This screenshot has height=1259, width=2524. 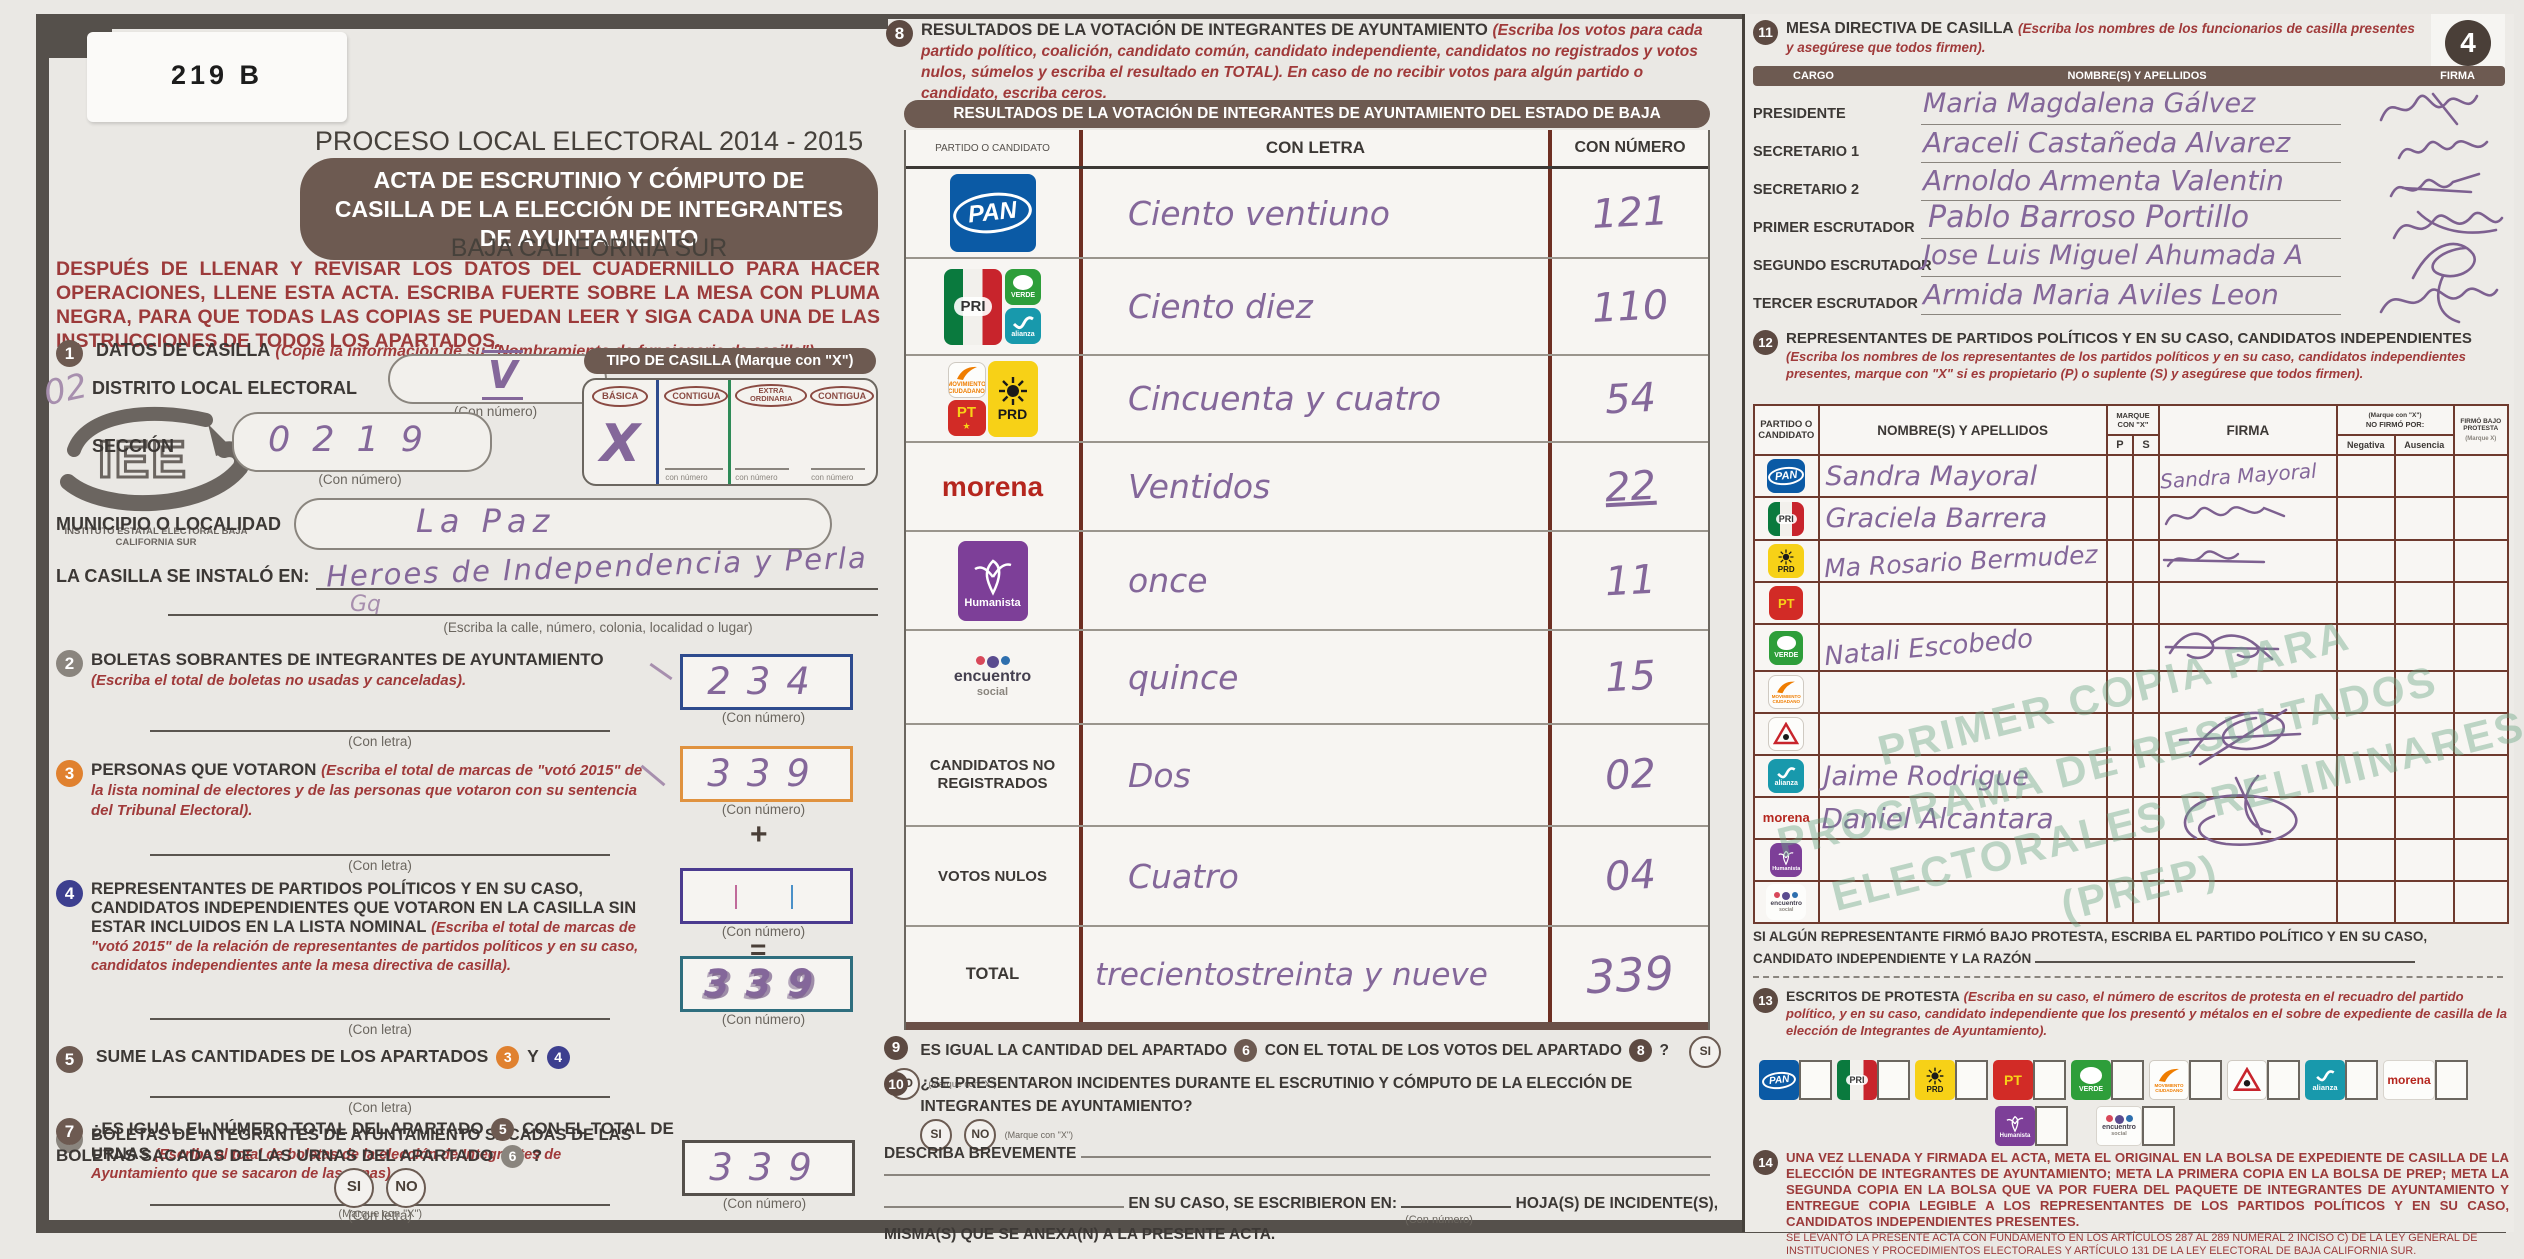 What do you see at coordinates (992, 692) in the screenshot?
I see `encuentro-logo-subtext: social` at bounding box center [992, 692].